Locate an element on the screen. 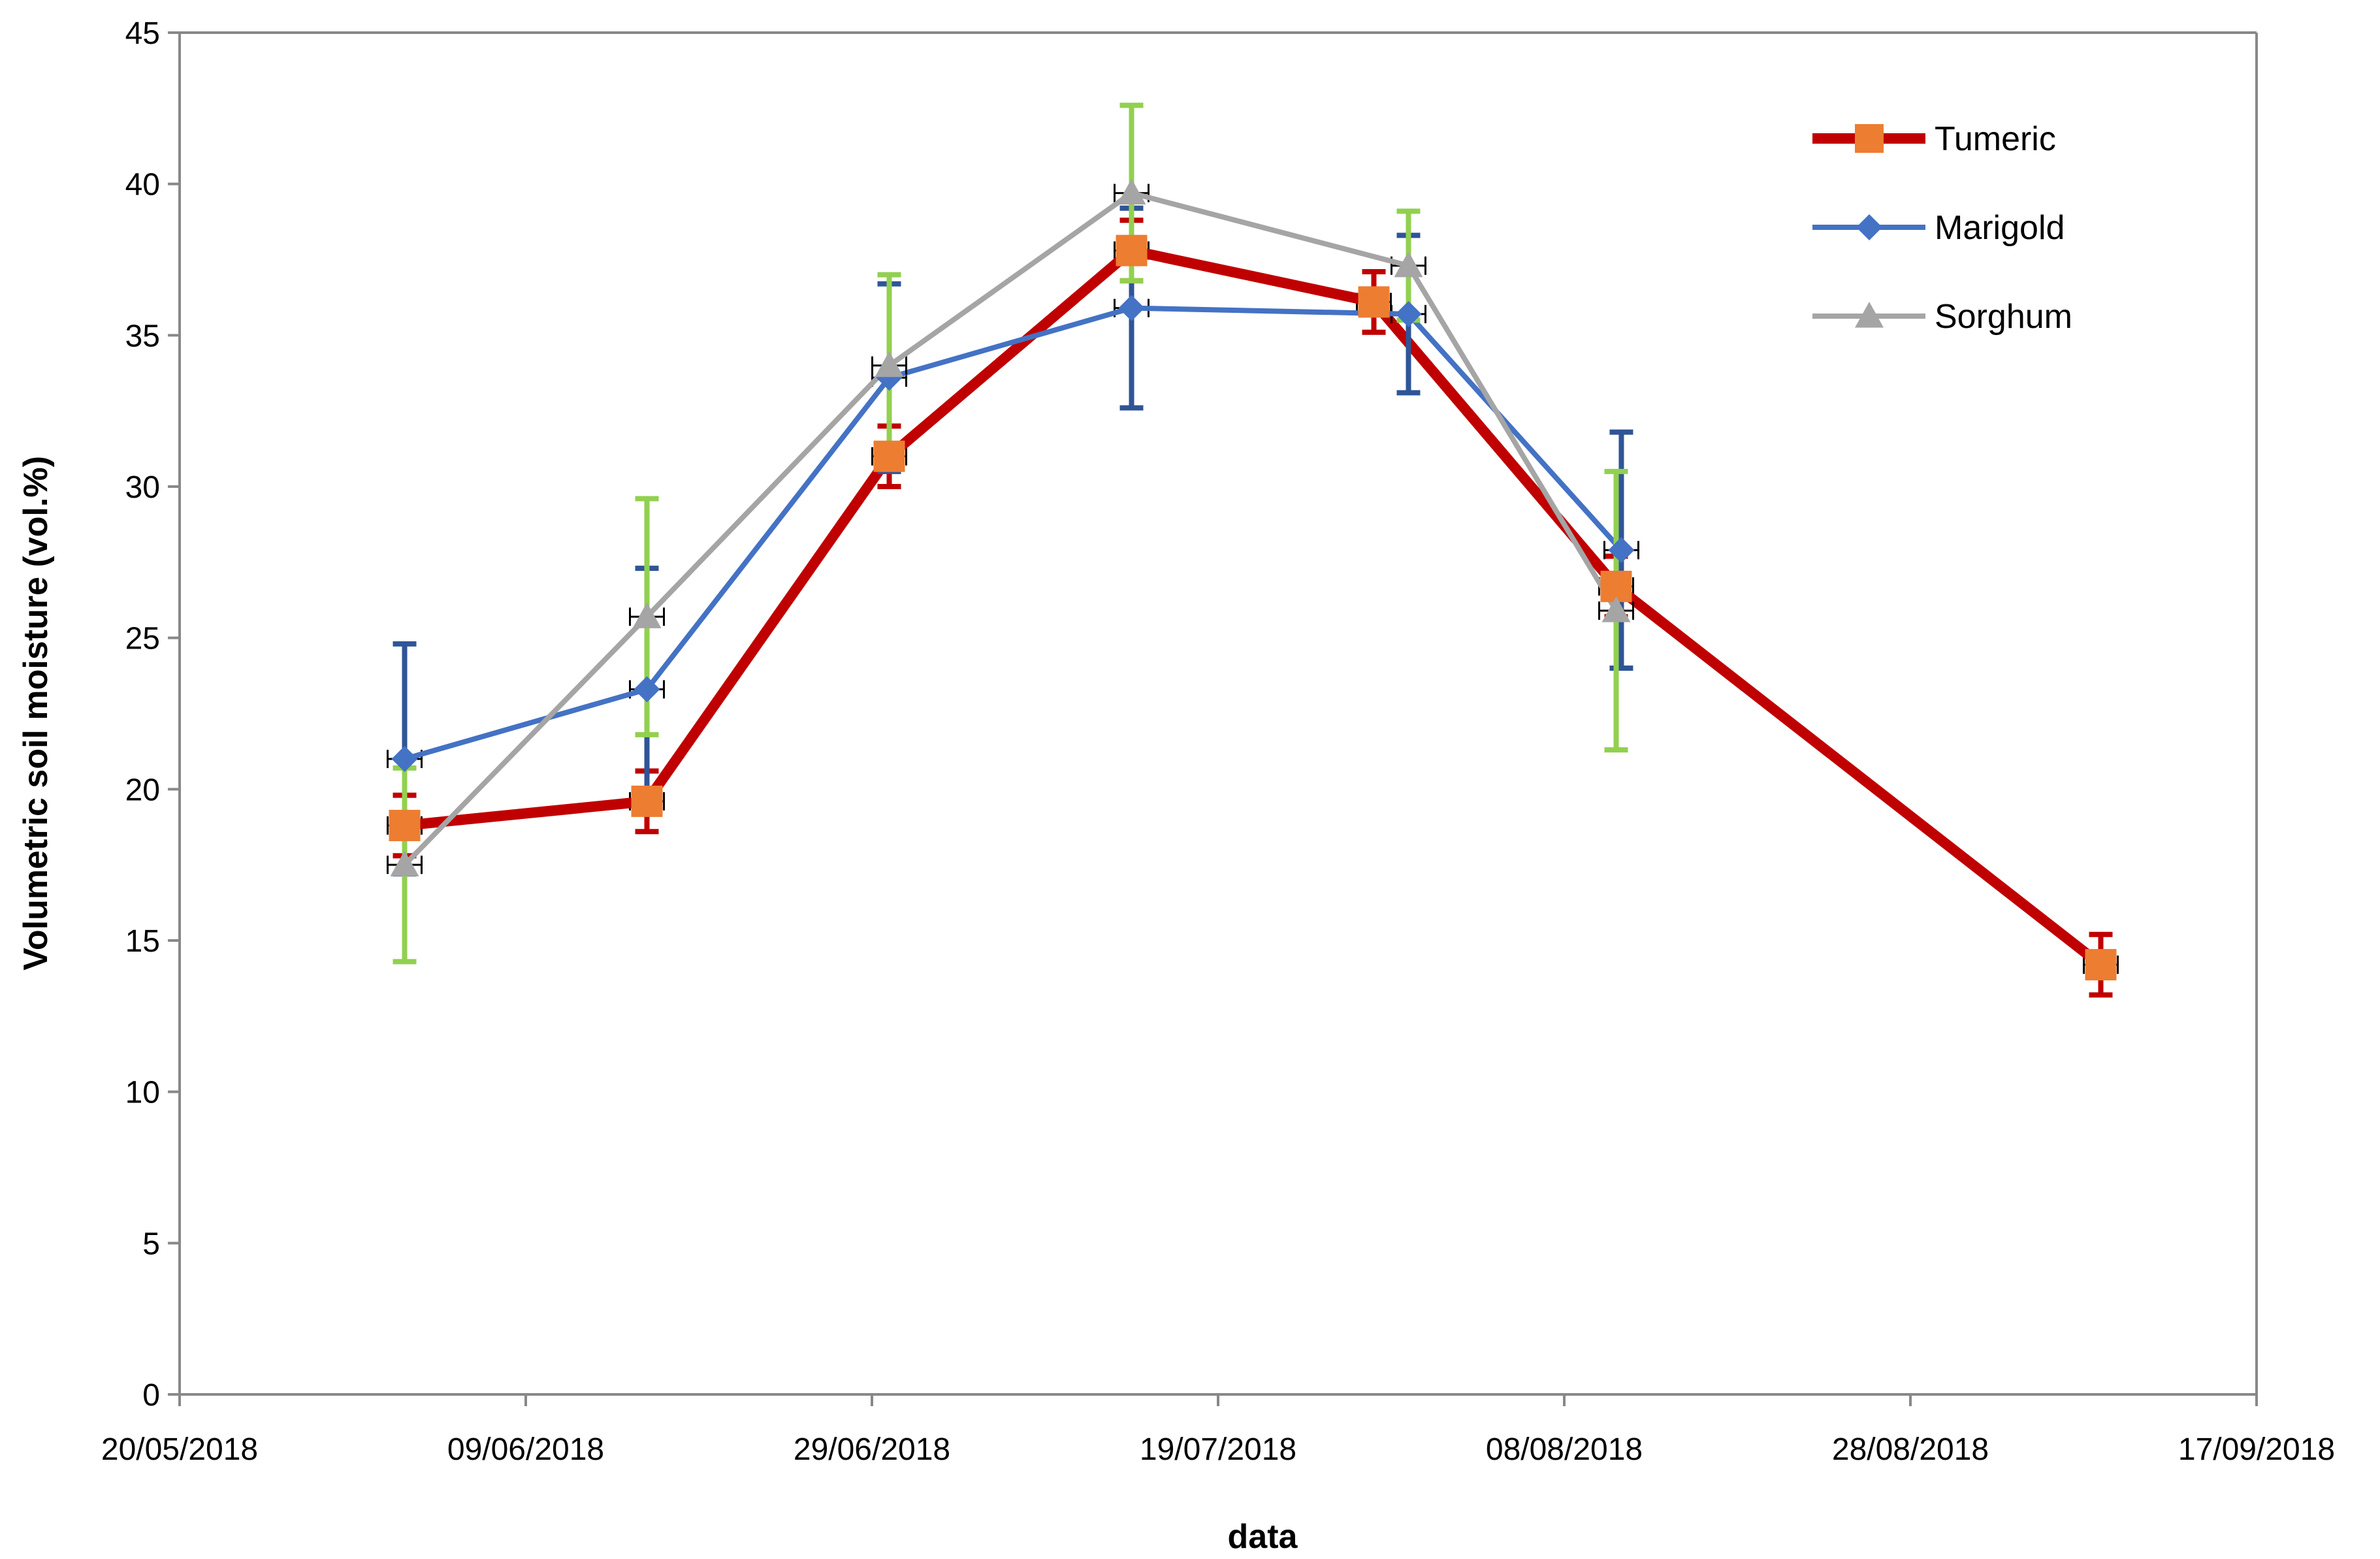  legend: Tumeric Marigold Sorghum is located at coordinates (1942, 228).